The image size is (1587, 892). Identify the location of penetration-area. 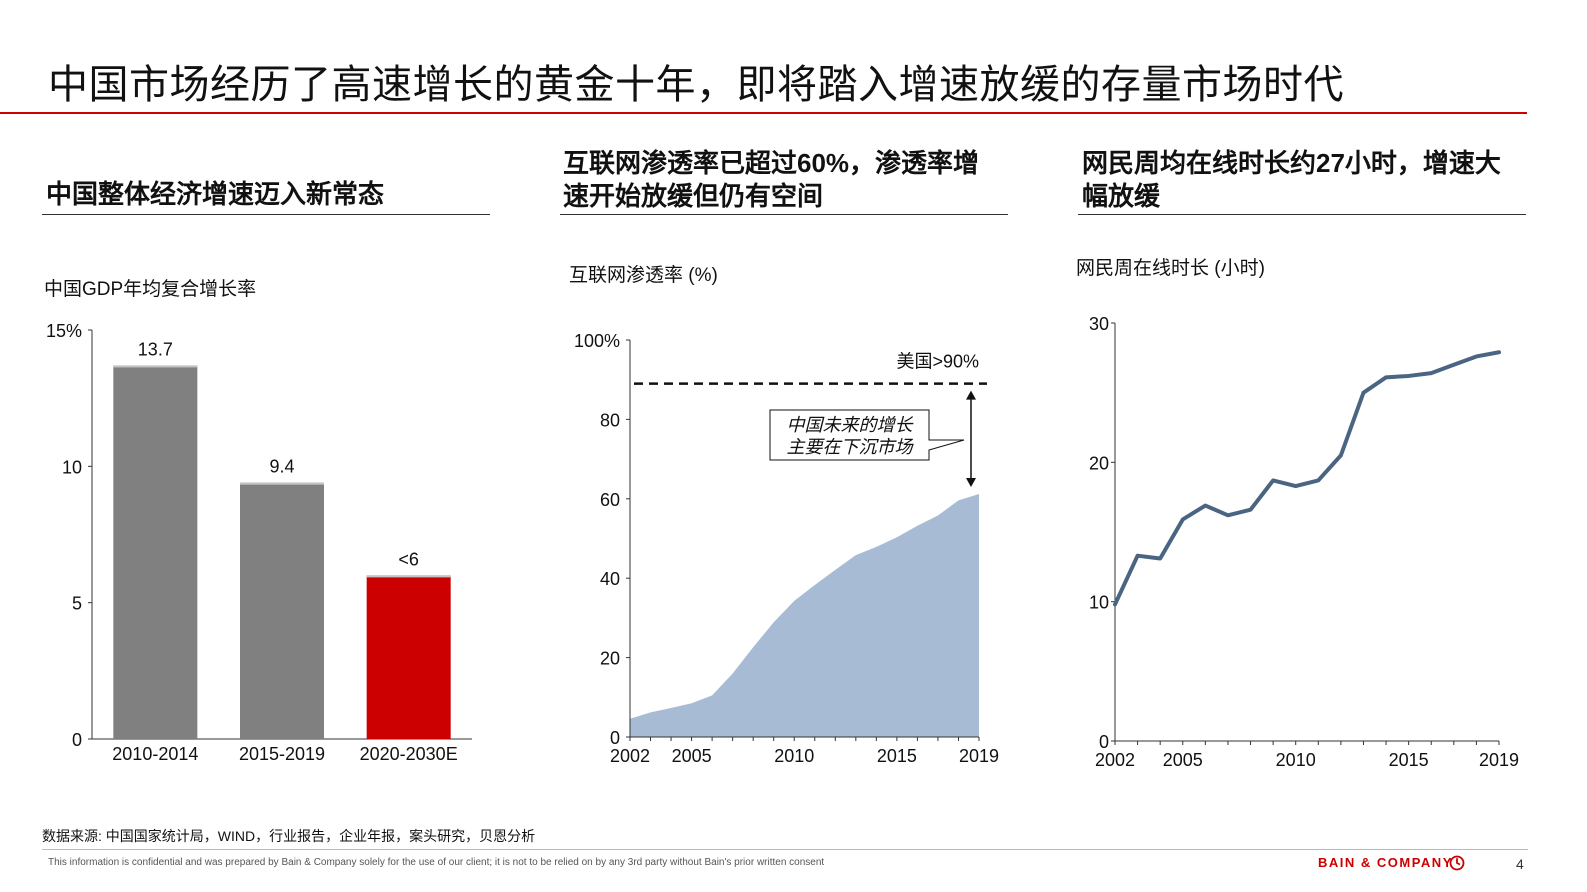
(804, 615).